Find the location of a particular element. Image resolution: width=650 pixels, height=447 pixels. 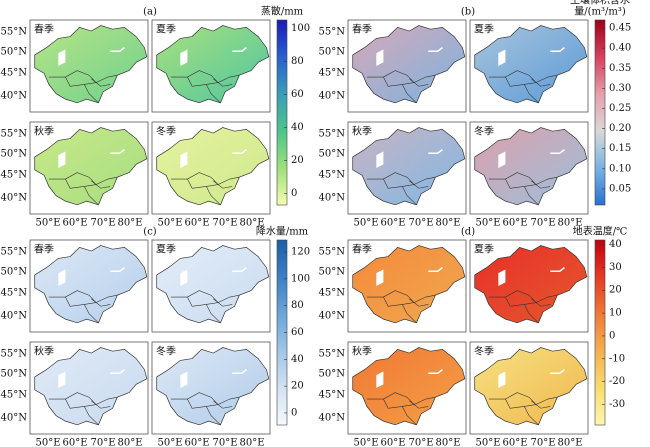

panel-label: (c) is located at coordinates (150, 232).